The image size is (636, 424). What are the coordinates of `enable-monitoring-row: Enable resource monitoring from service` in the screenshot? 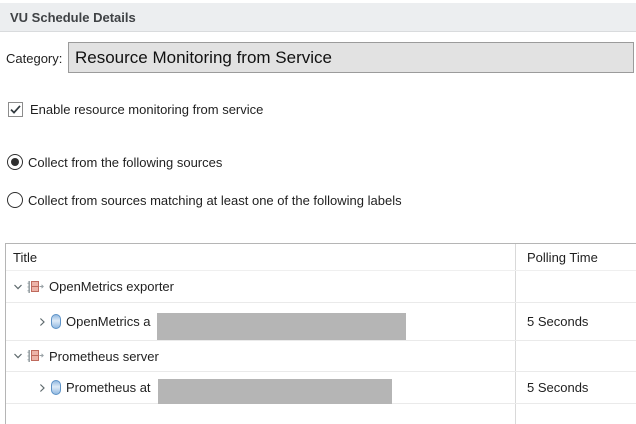 It's located at (135, 109).